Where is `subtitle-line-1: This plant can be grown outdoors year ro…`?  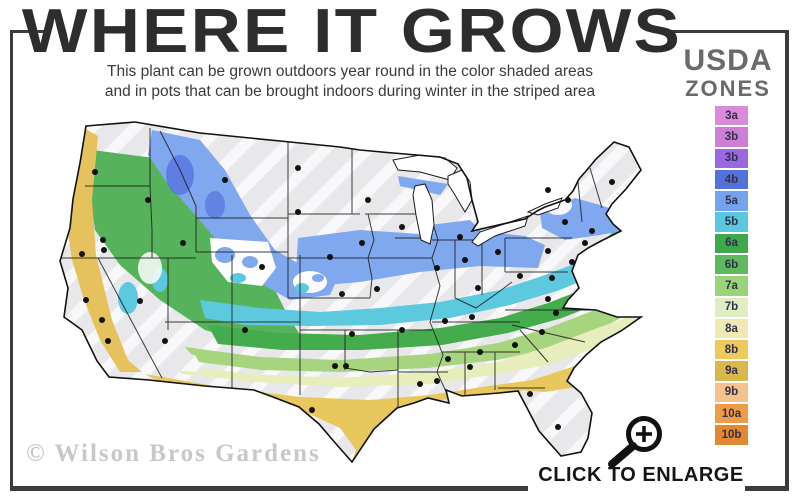 subtitle-line-1: This plant can be grown outdoors year ro… is located at coordinates (350, 71).